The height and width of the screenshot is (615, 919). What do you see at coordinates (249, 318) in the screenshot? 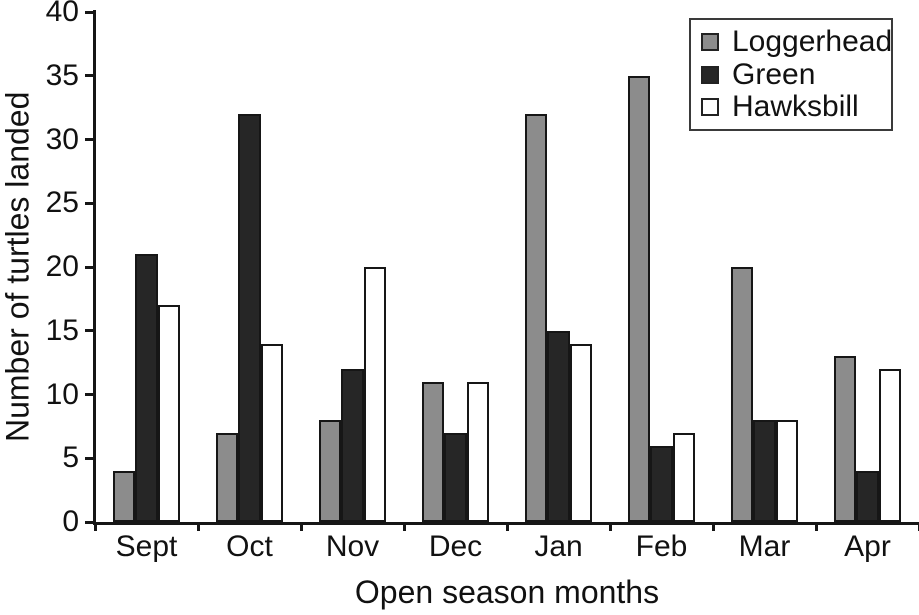
I see `bar-green-oct` at bounding box center [249, 318].